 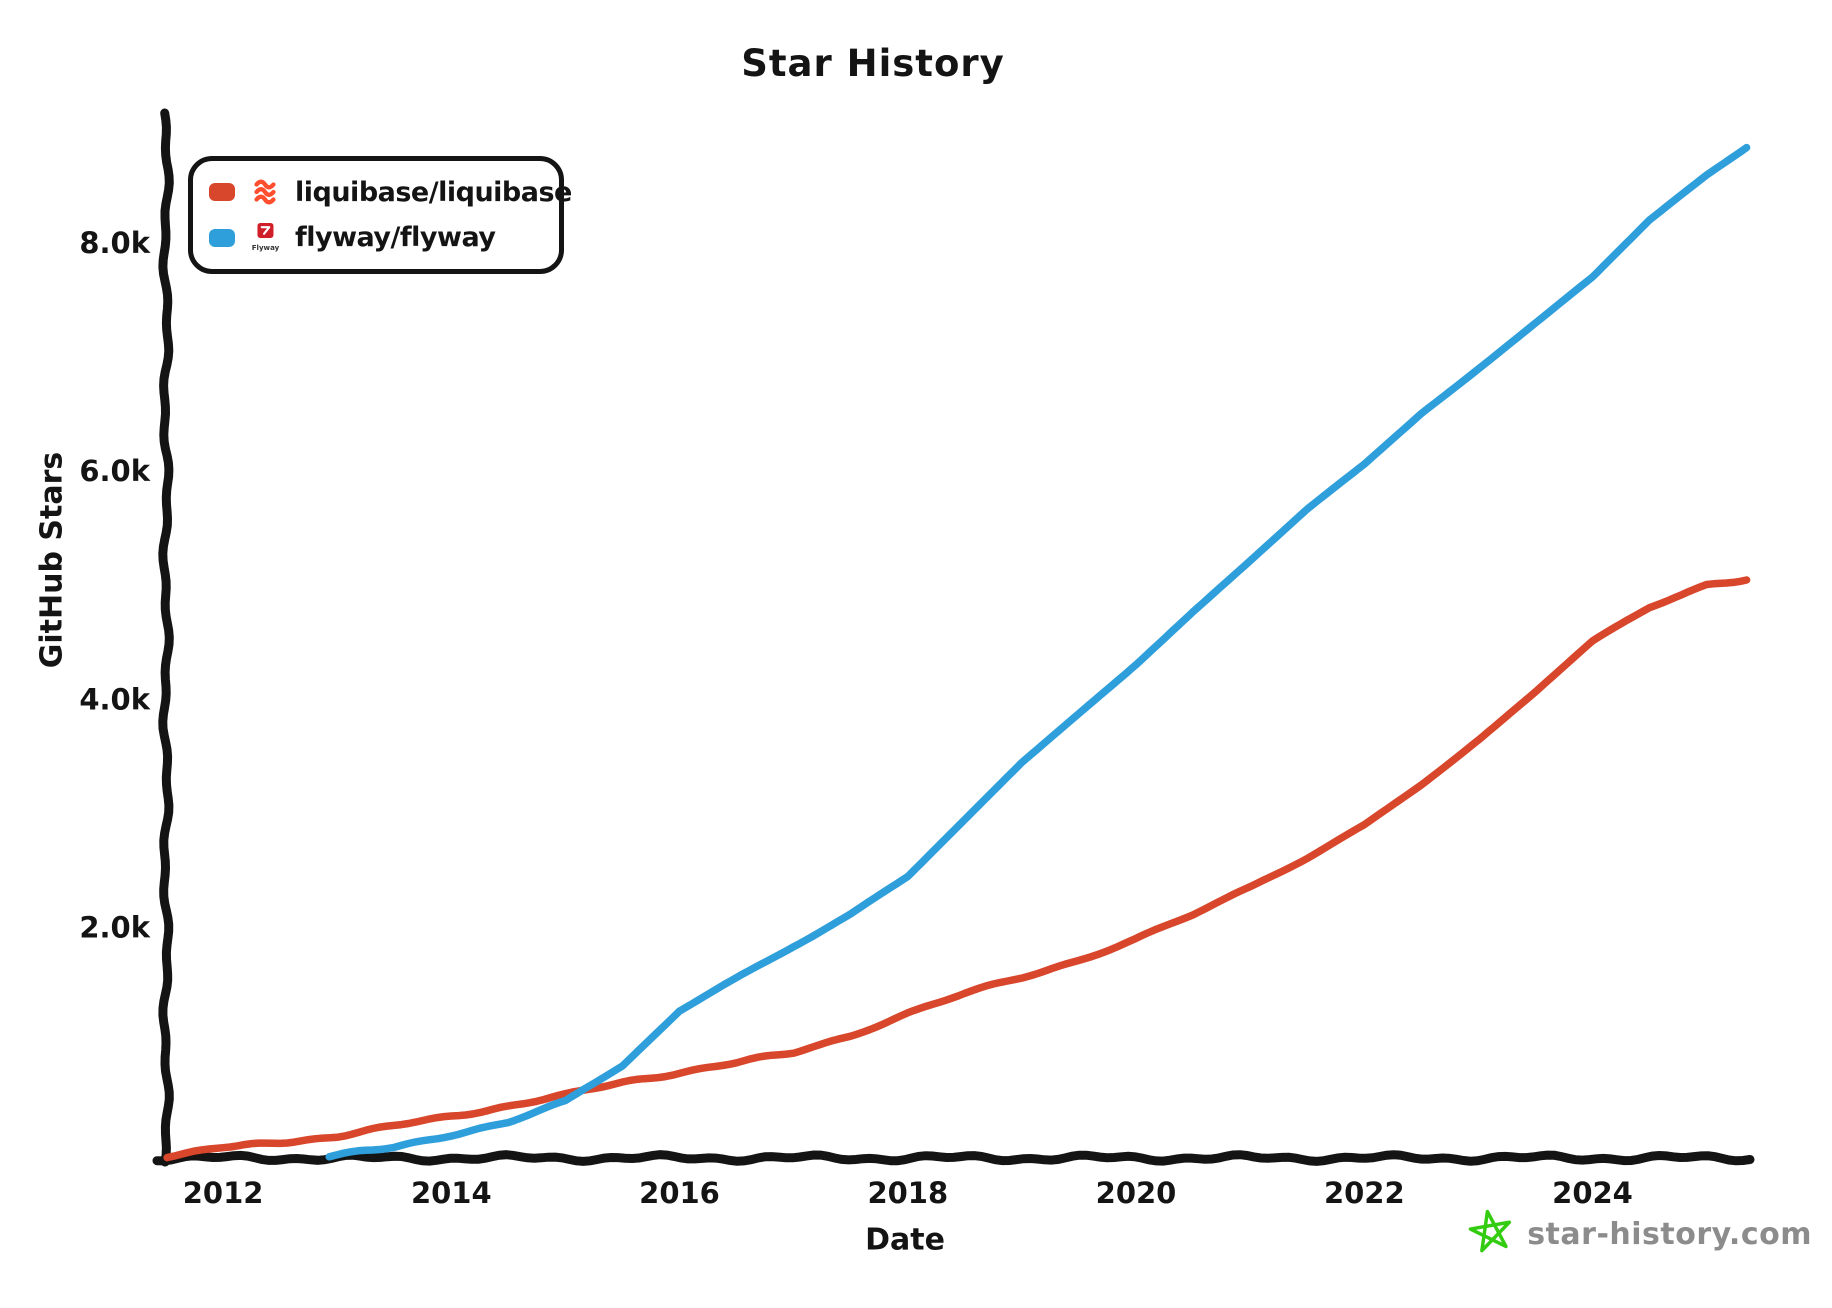 I want to click on y-tick-8.0k: 8.0k, so click(x=114, y=243).